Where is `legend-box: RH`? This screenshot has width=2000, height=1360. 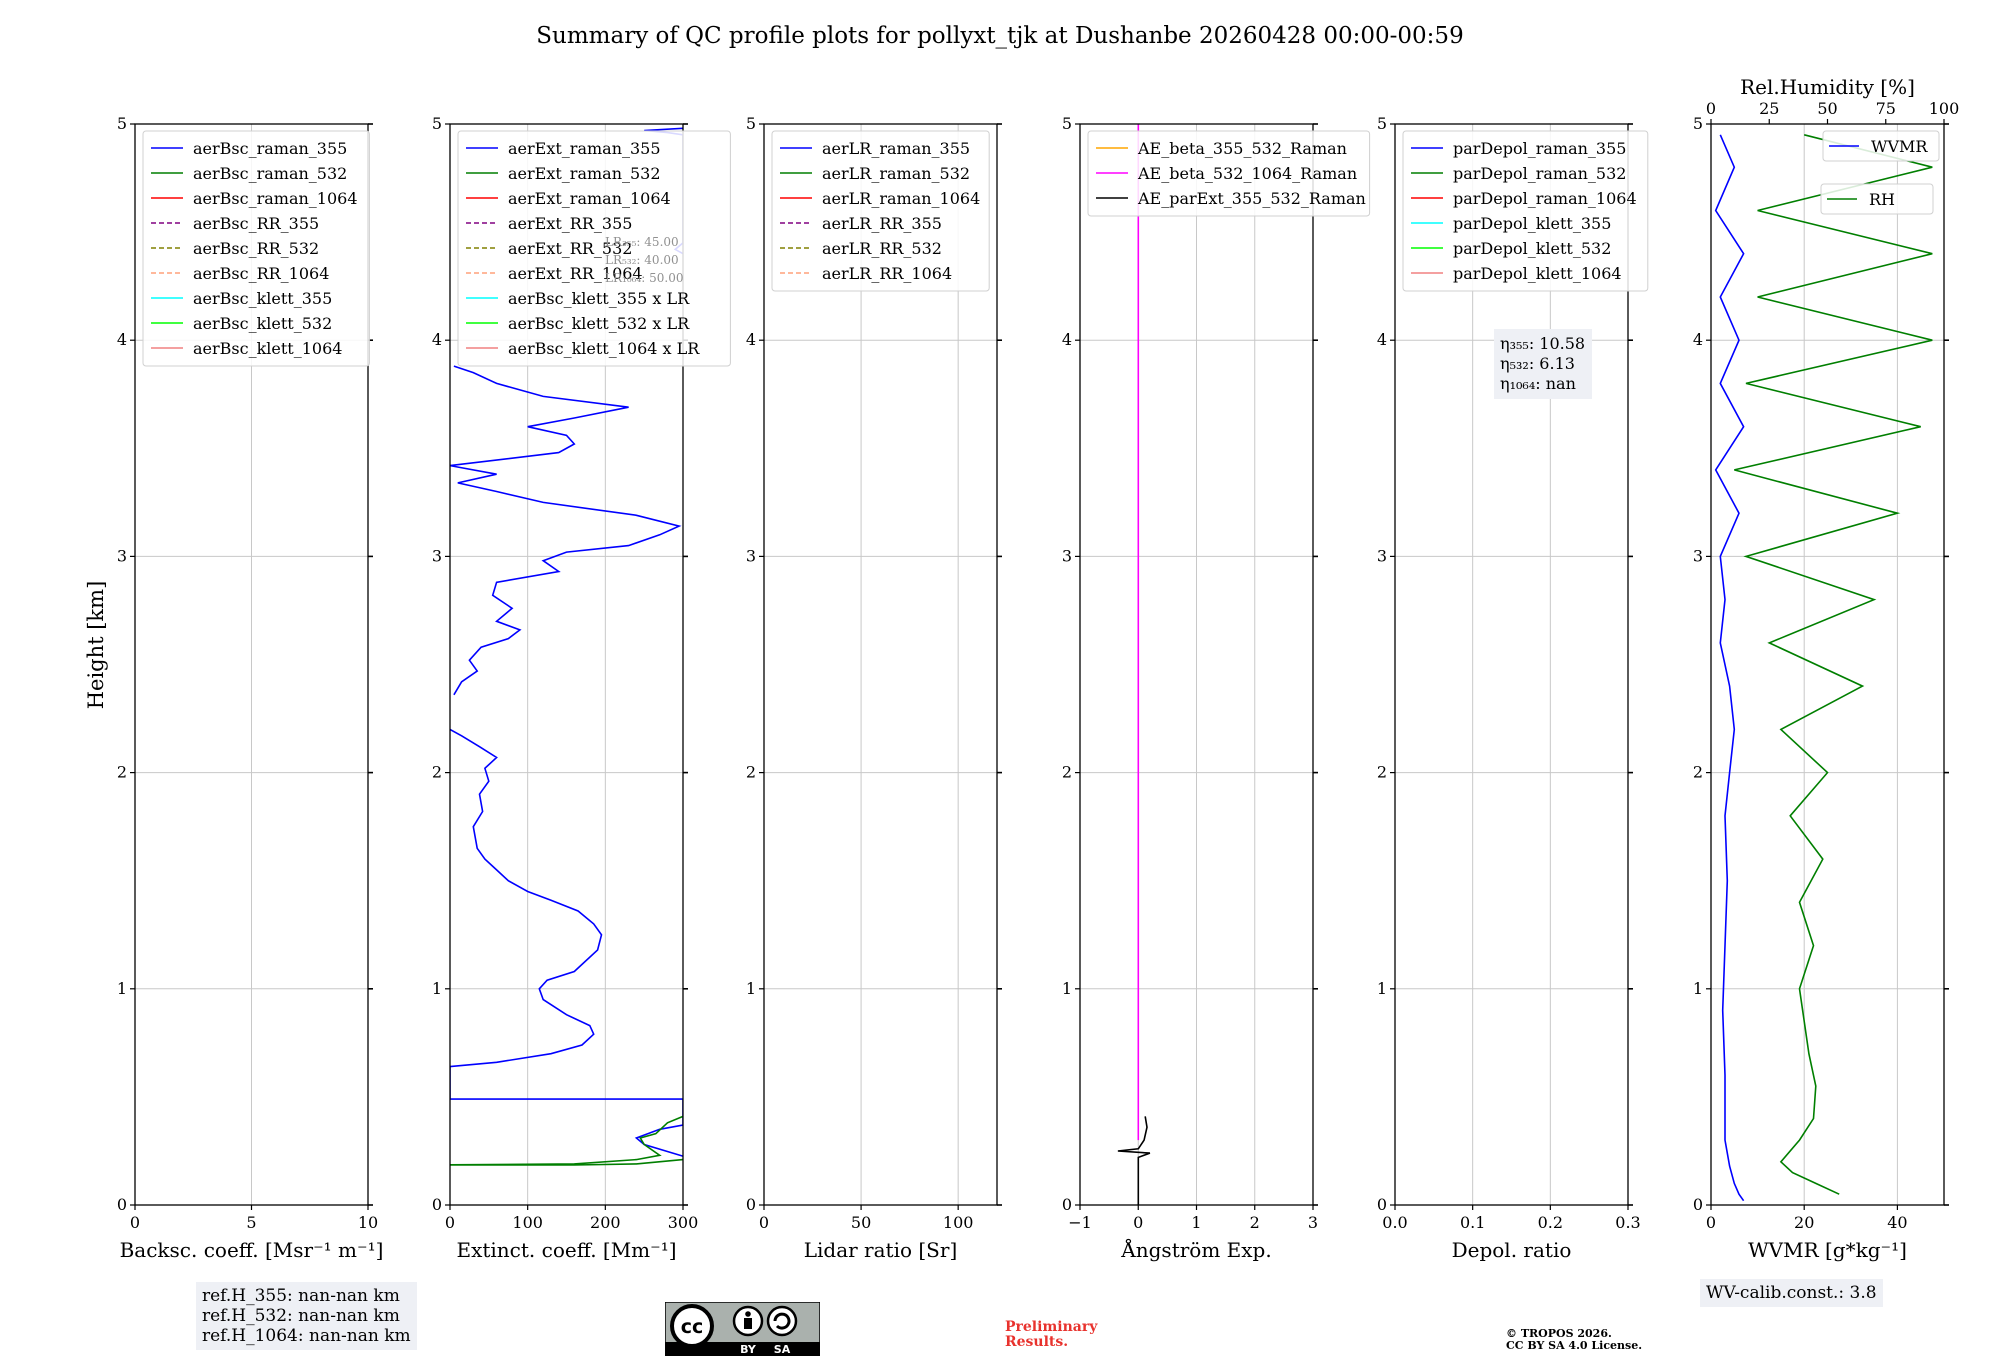 legend-box: RH is located at coordinates (1877, 199).